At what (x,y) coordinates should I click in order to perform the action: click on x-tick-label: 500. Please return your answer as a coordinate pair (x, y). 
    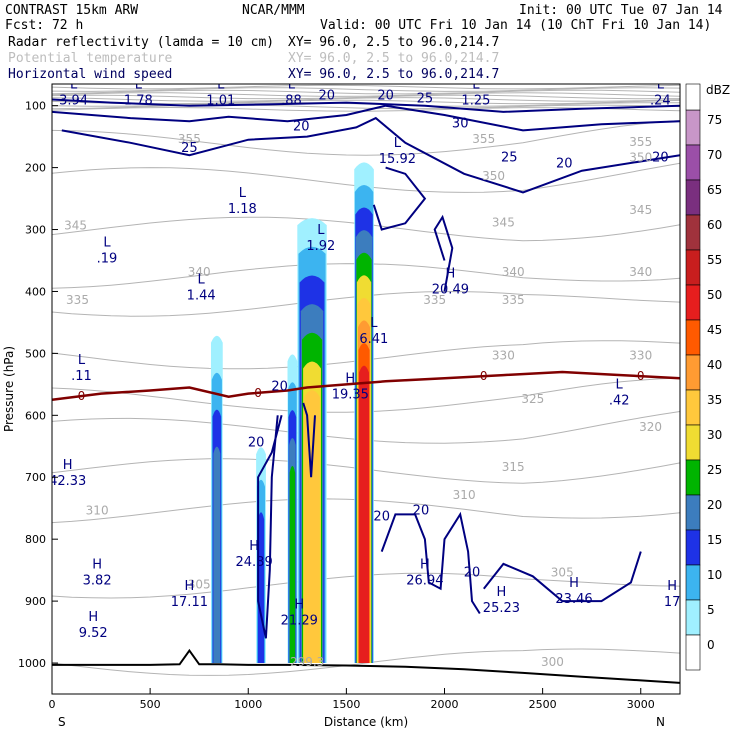
    Looking at the image, I should click on (150, 704).